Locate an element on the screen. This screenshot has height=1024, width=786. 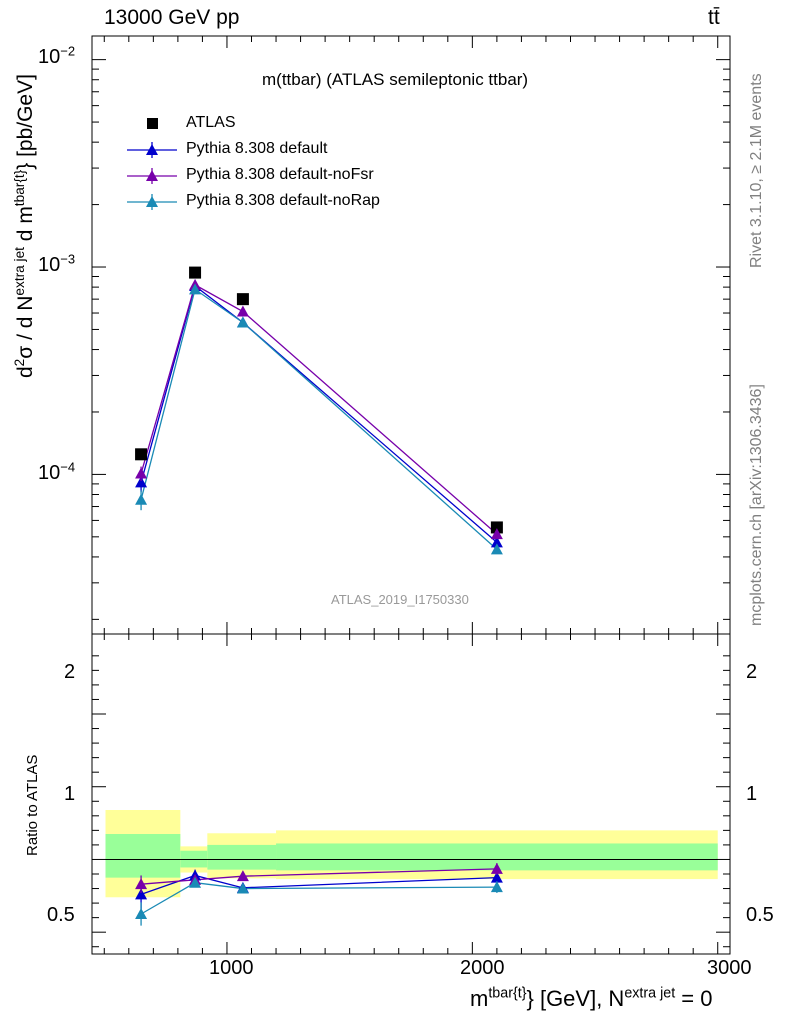
ylabel-sup-extra: extra jet is located at coordinates (19, 271).